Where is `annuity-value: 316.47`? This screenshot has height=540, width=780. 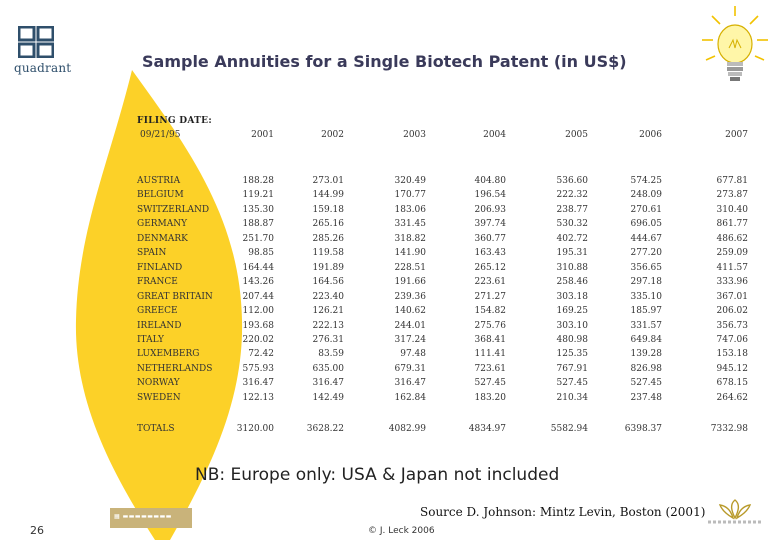
annuity-value: 316.47 is located at coordinates (410, 383).